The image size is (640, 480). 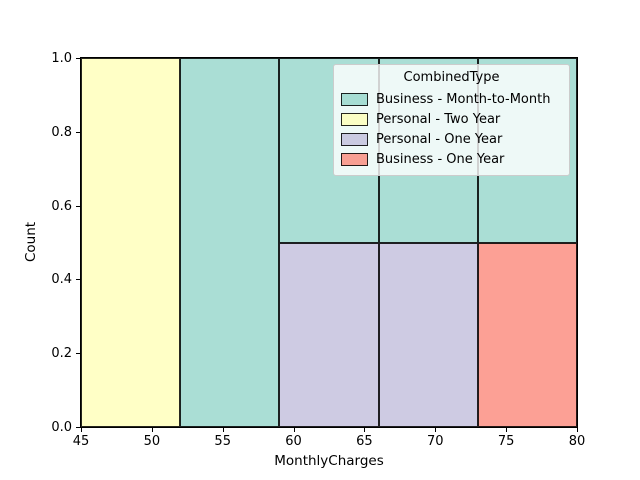 I want to click on legend-item: Personal - Two Year, so click(x=451, y=119).